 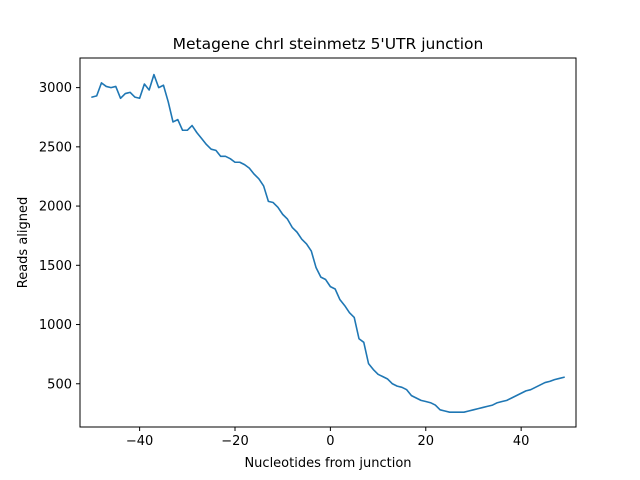 What do you see at coordinates (59, 236) in the screenshot?
I see `y-axis: 500 1000 1500 2000 2500 3000` at bounding box center [59, 236].